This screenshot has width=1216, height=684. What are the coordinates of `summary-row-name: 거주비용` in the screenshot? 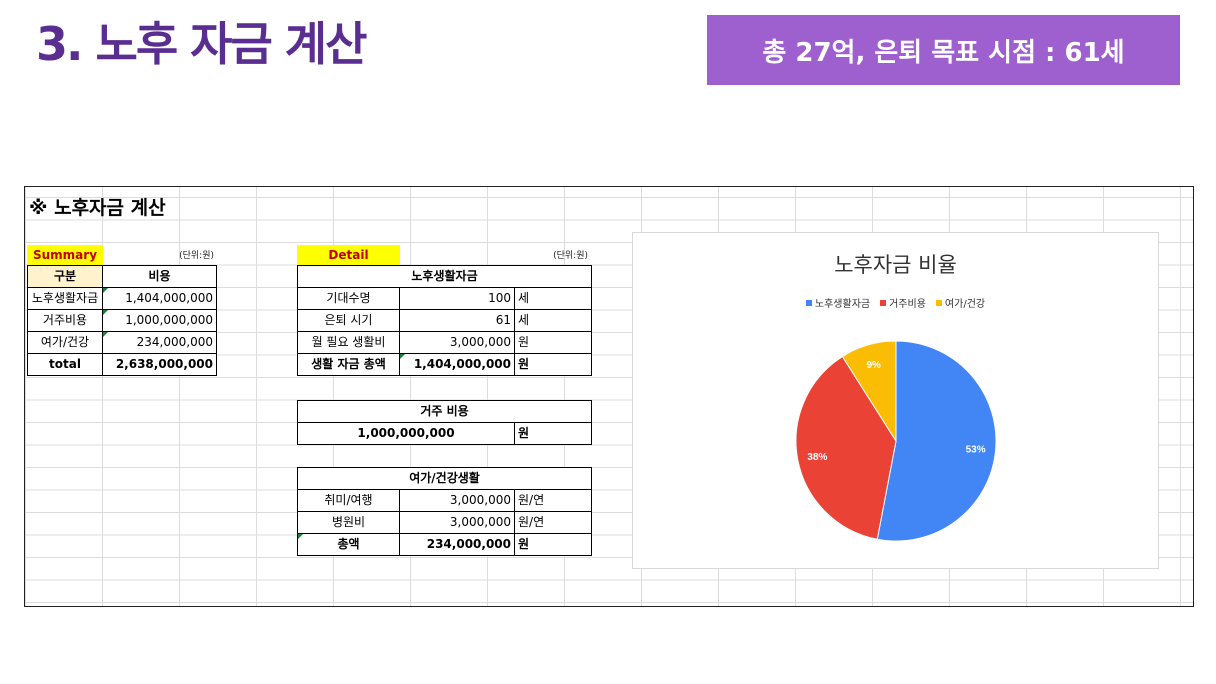 It's located at (65, 320).